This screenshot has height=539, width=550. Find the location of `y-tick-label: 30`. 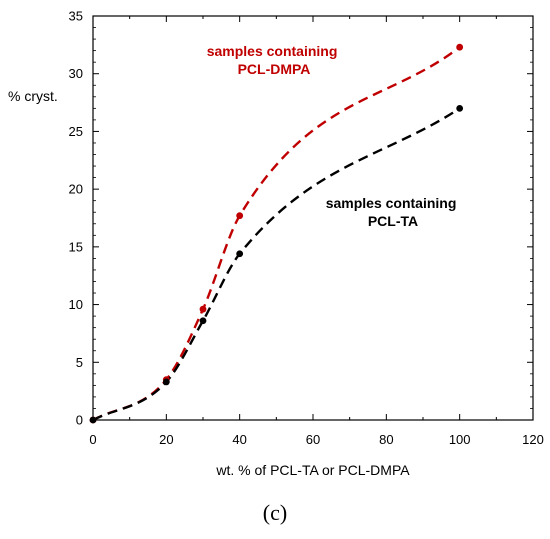

y-tick-label: 30 is located at coordinates (76, 73).